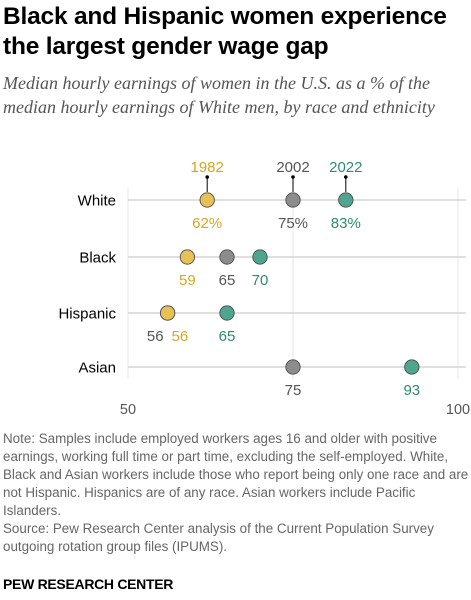 Image resolution: width=471 pixels, height=600 pixels. I want to click on credit-label: PEW RESEARCH CENTER, so click(88, 584).